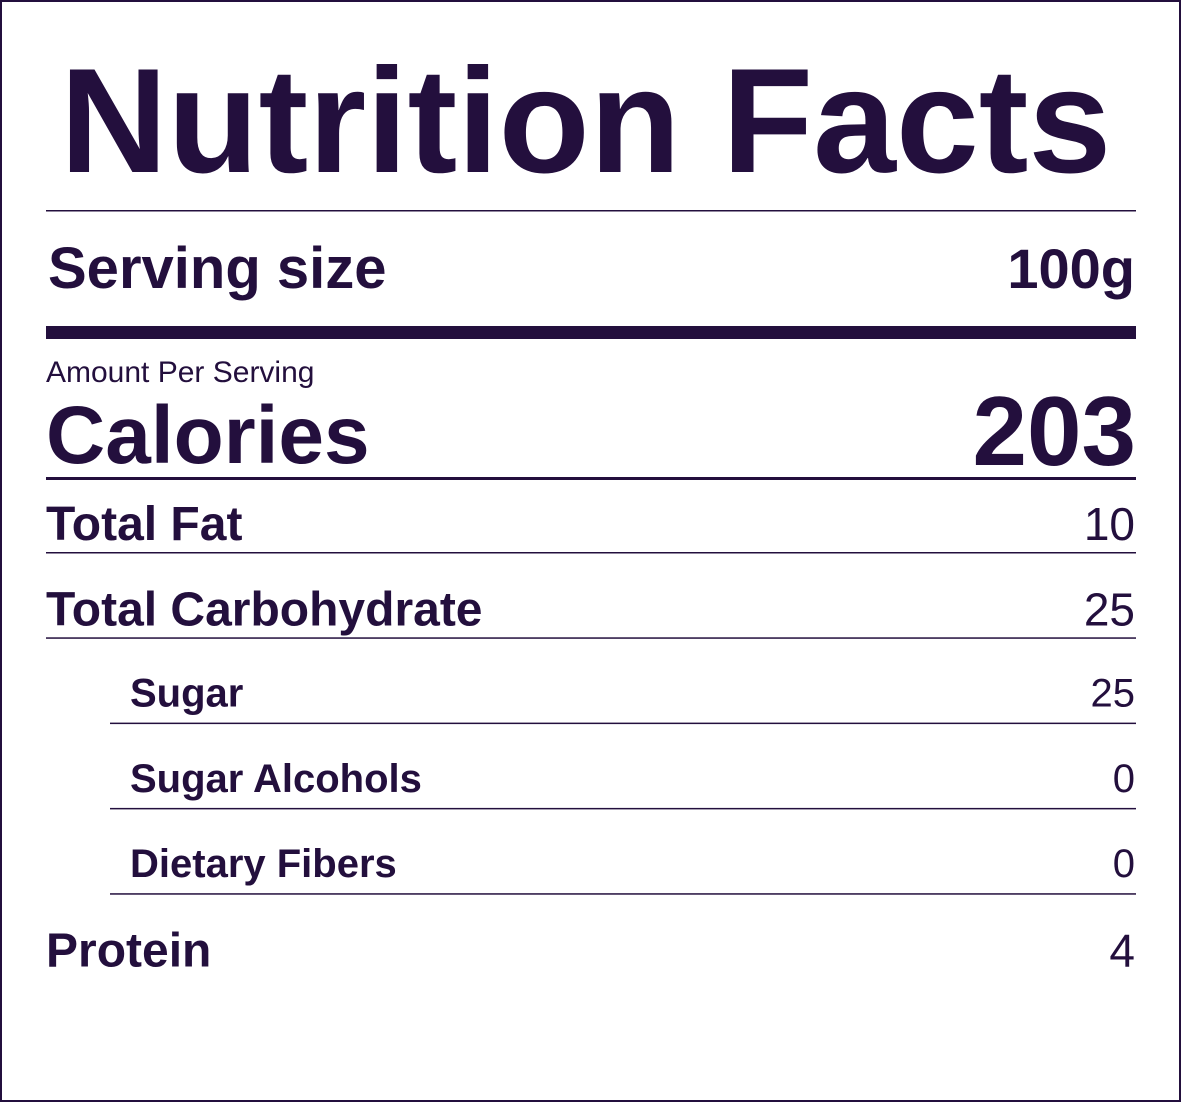 Image resolution: width=1181 pixels, height=1102 pixels. What do you see at coordinates (585, 120) in the screenshot?
I see `title: Nutrition Facts` at bounding box center [585, 120].